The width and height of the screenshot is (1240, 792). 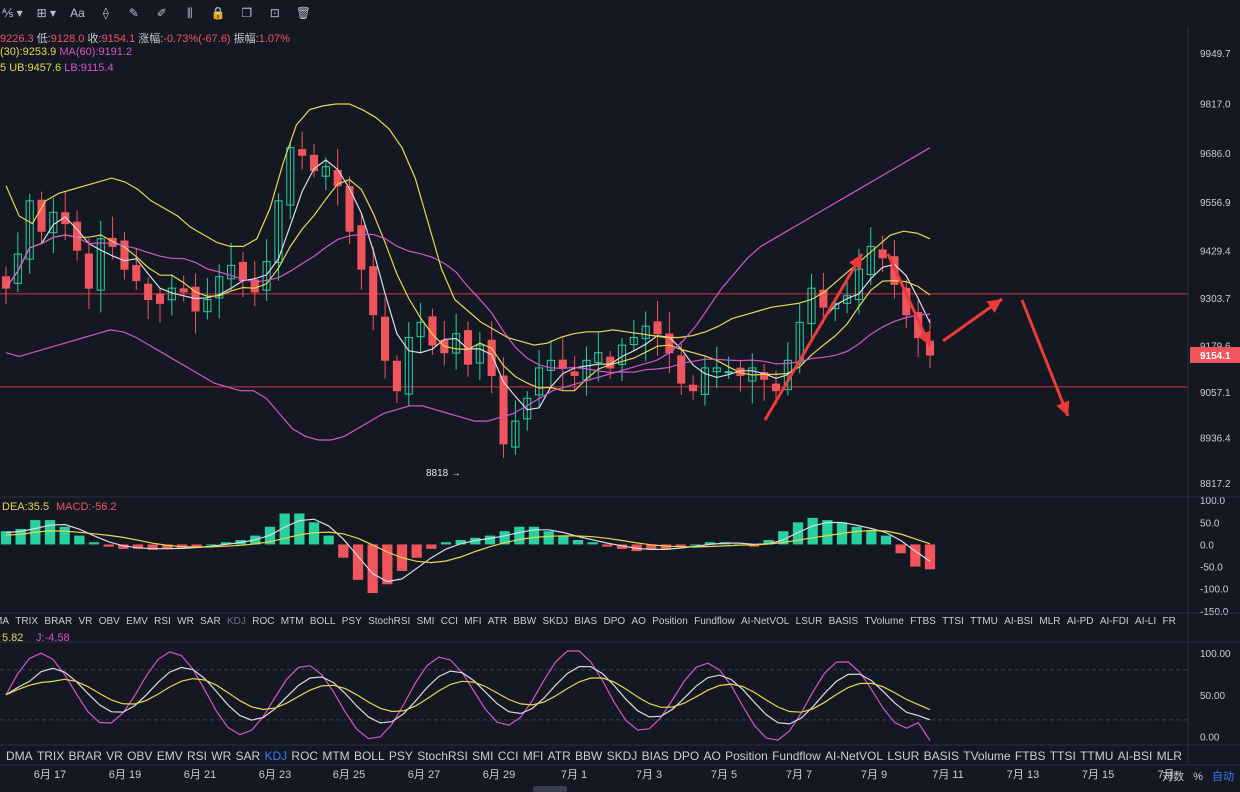 What do you see at coordinates (133, 13) in the screenshot?
I see `brush-tool-icon: ✎` at bounding box center [133, 13].